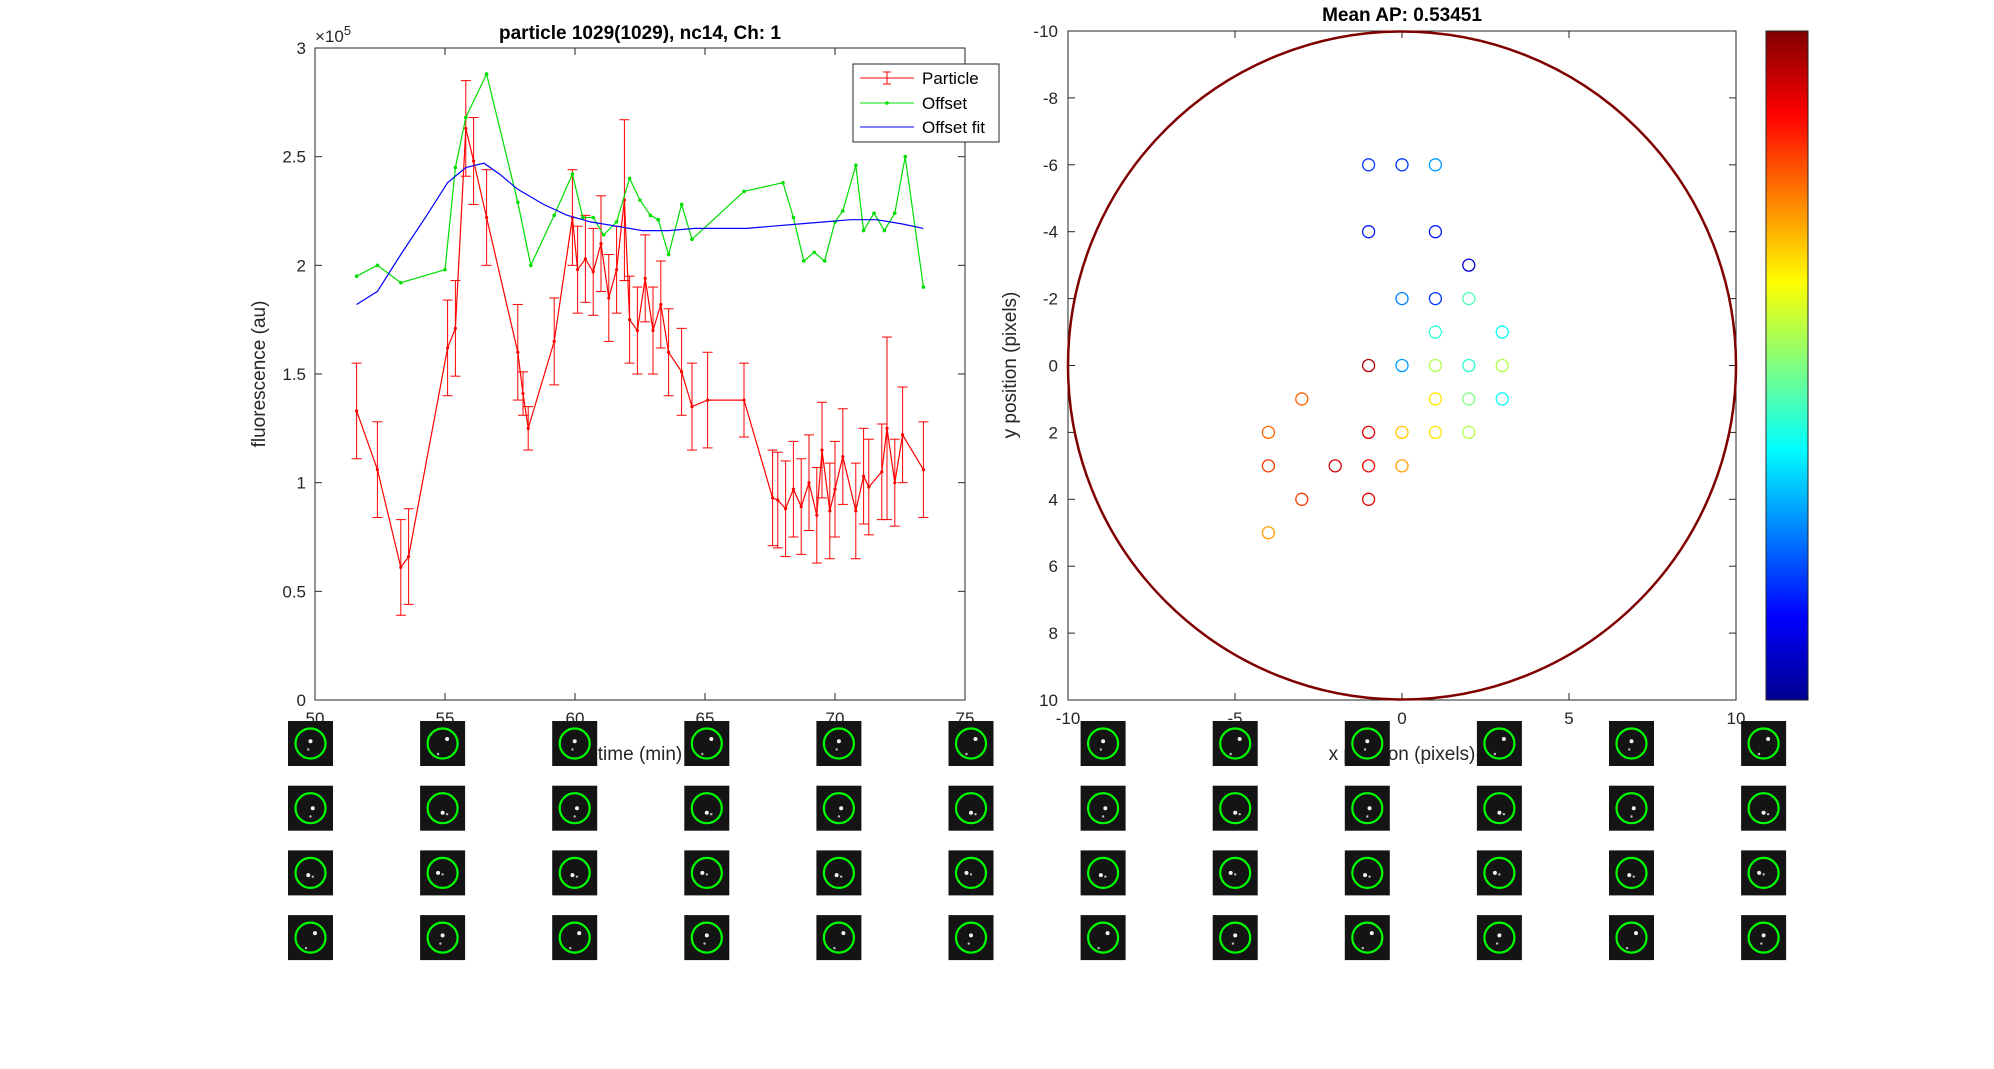  Describe the element at coordinates (1736, 718) in the screenshot. I see `x-tick-label: 10` at that location.